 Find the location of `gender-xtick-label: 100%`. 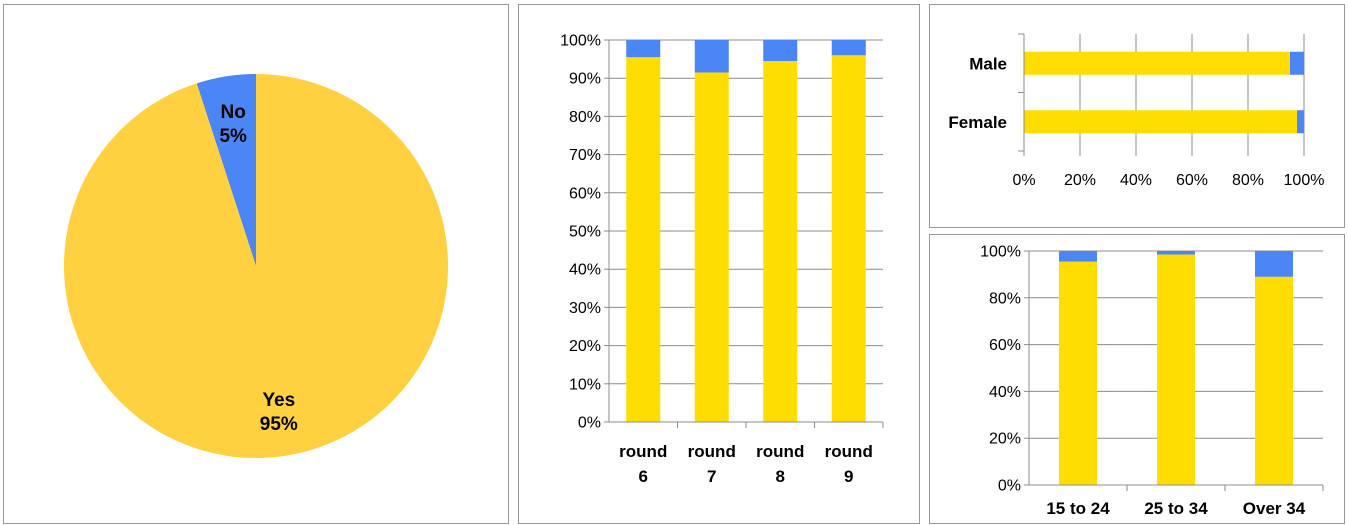

gender-xtick-label: 100% is located at coordinates (1304, 180).